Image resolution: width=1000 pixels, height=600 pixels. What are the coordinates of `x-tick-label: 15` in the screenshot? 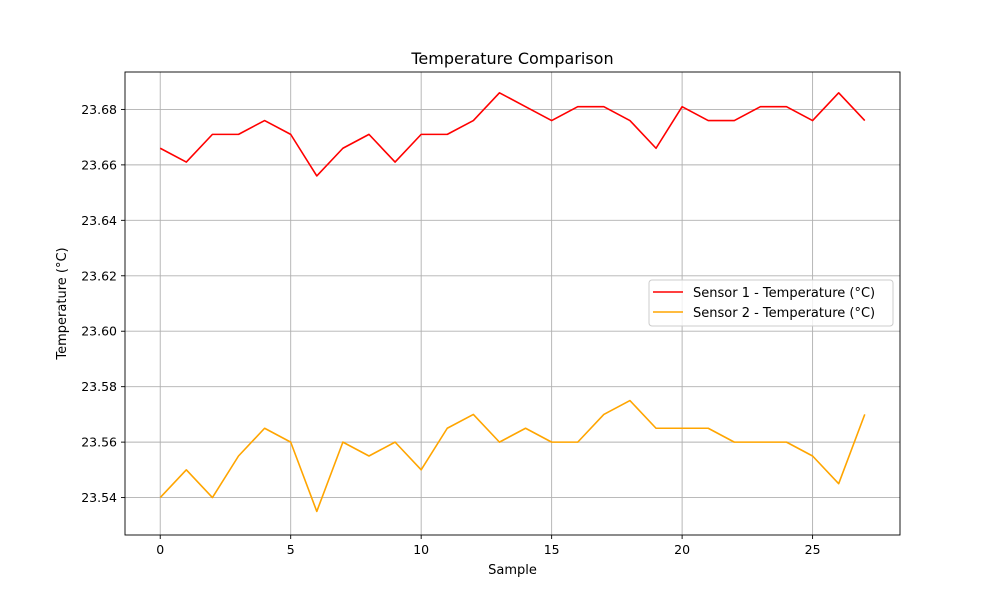 It's located at (552, 549).